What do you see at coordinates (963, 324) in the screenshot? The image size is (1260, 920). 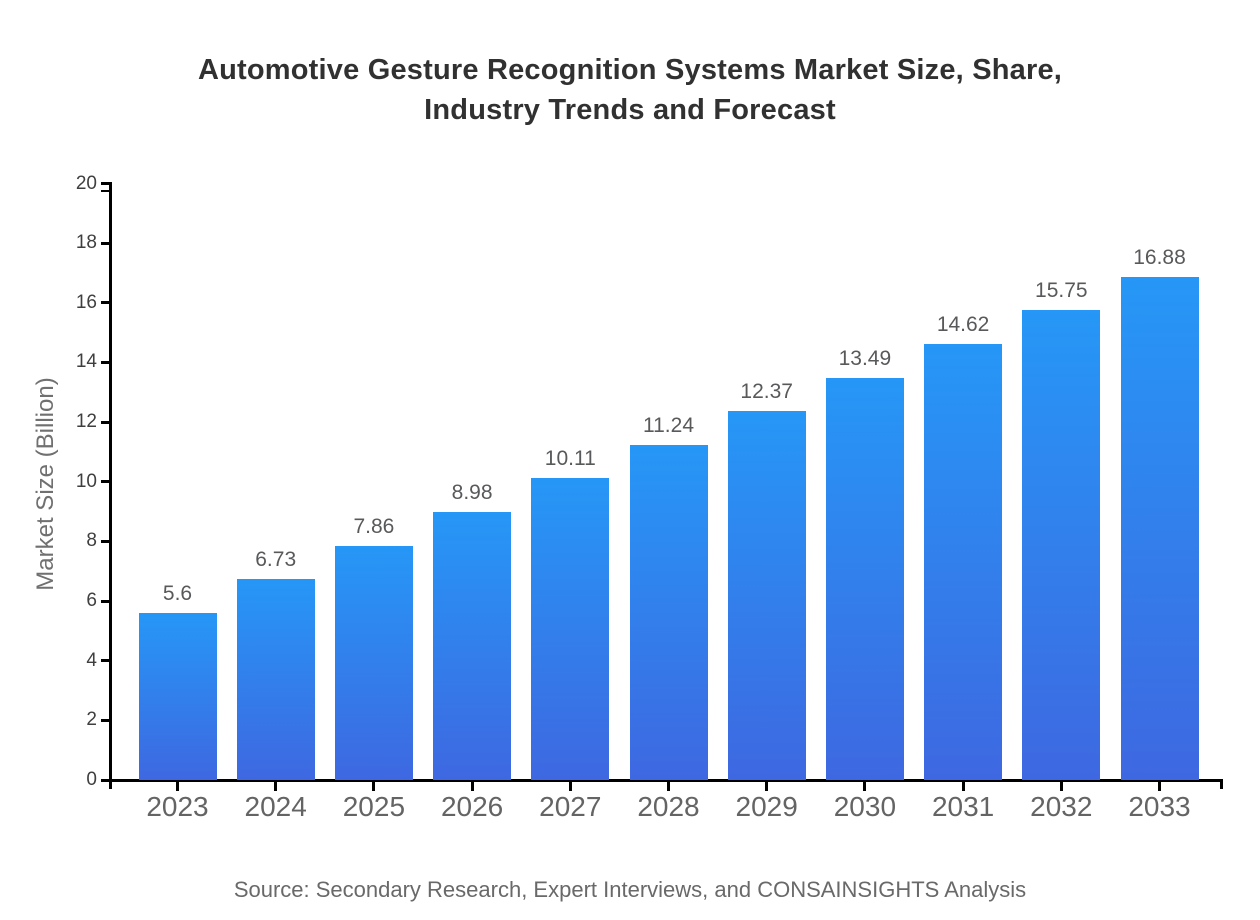 I see `bar-value-label: 14.62` at bounding box center [963, 324].